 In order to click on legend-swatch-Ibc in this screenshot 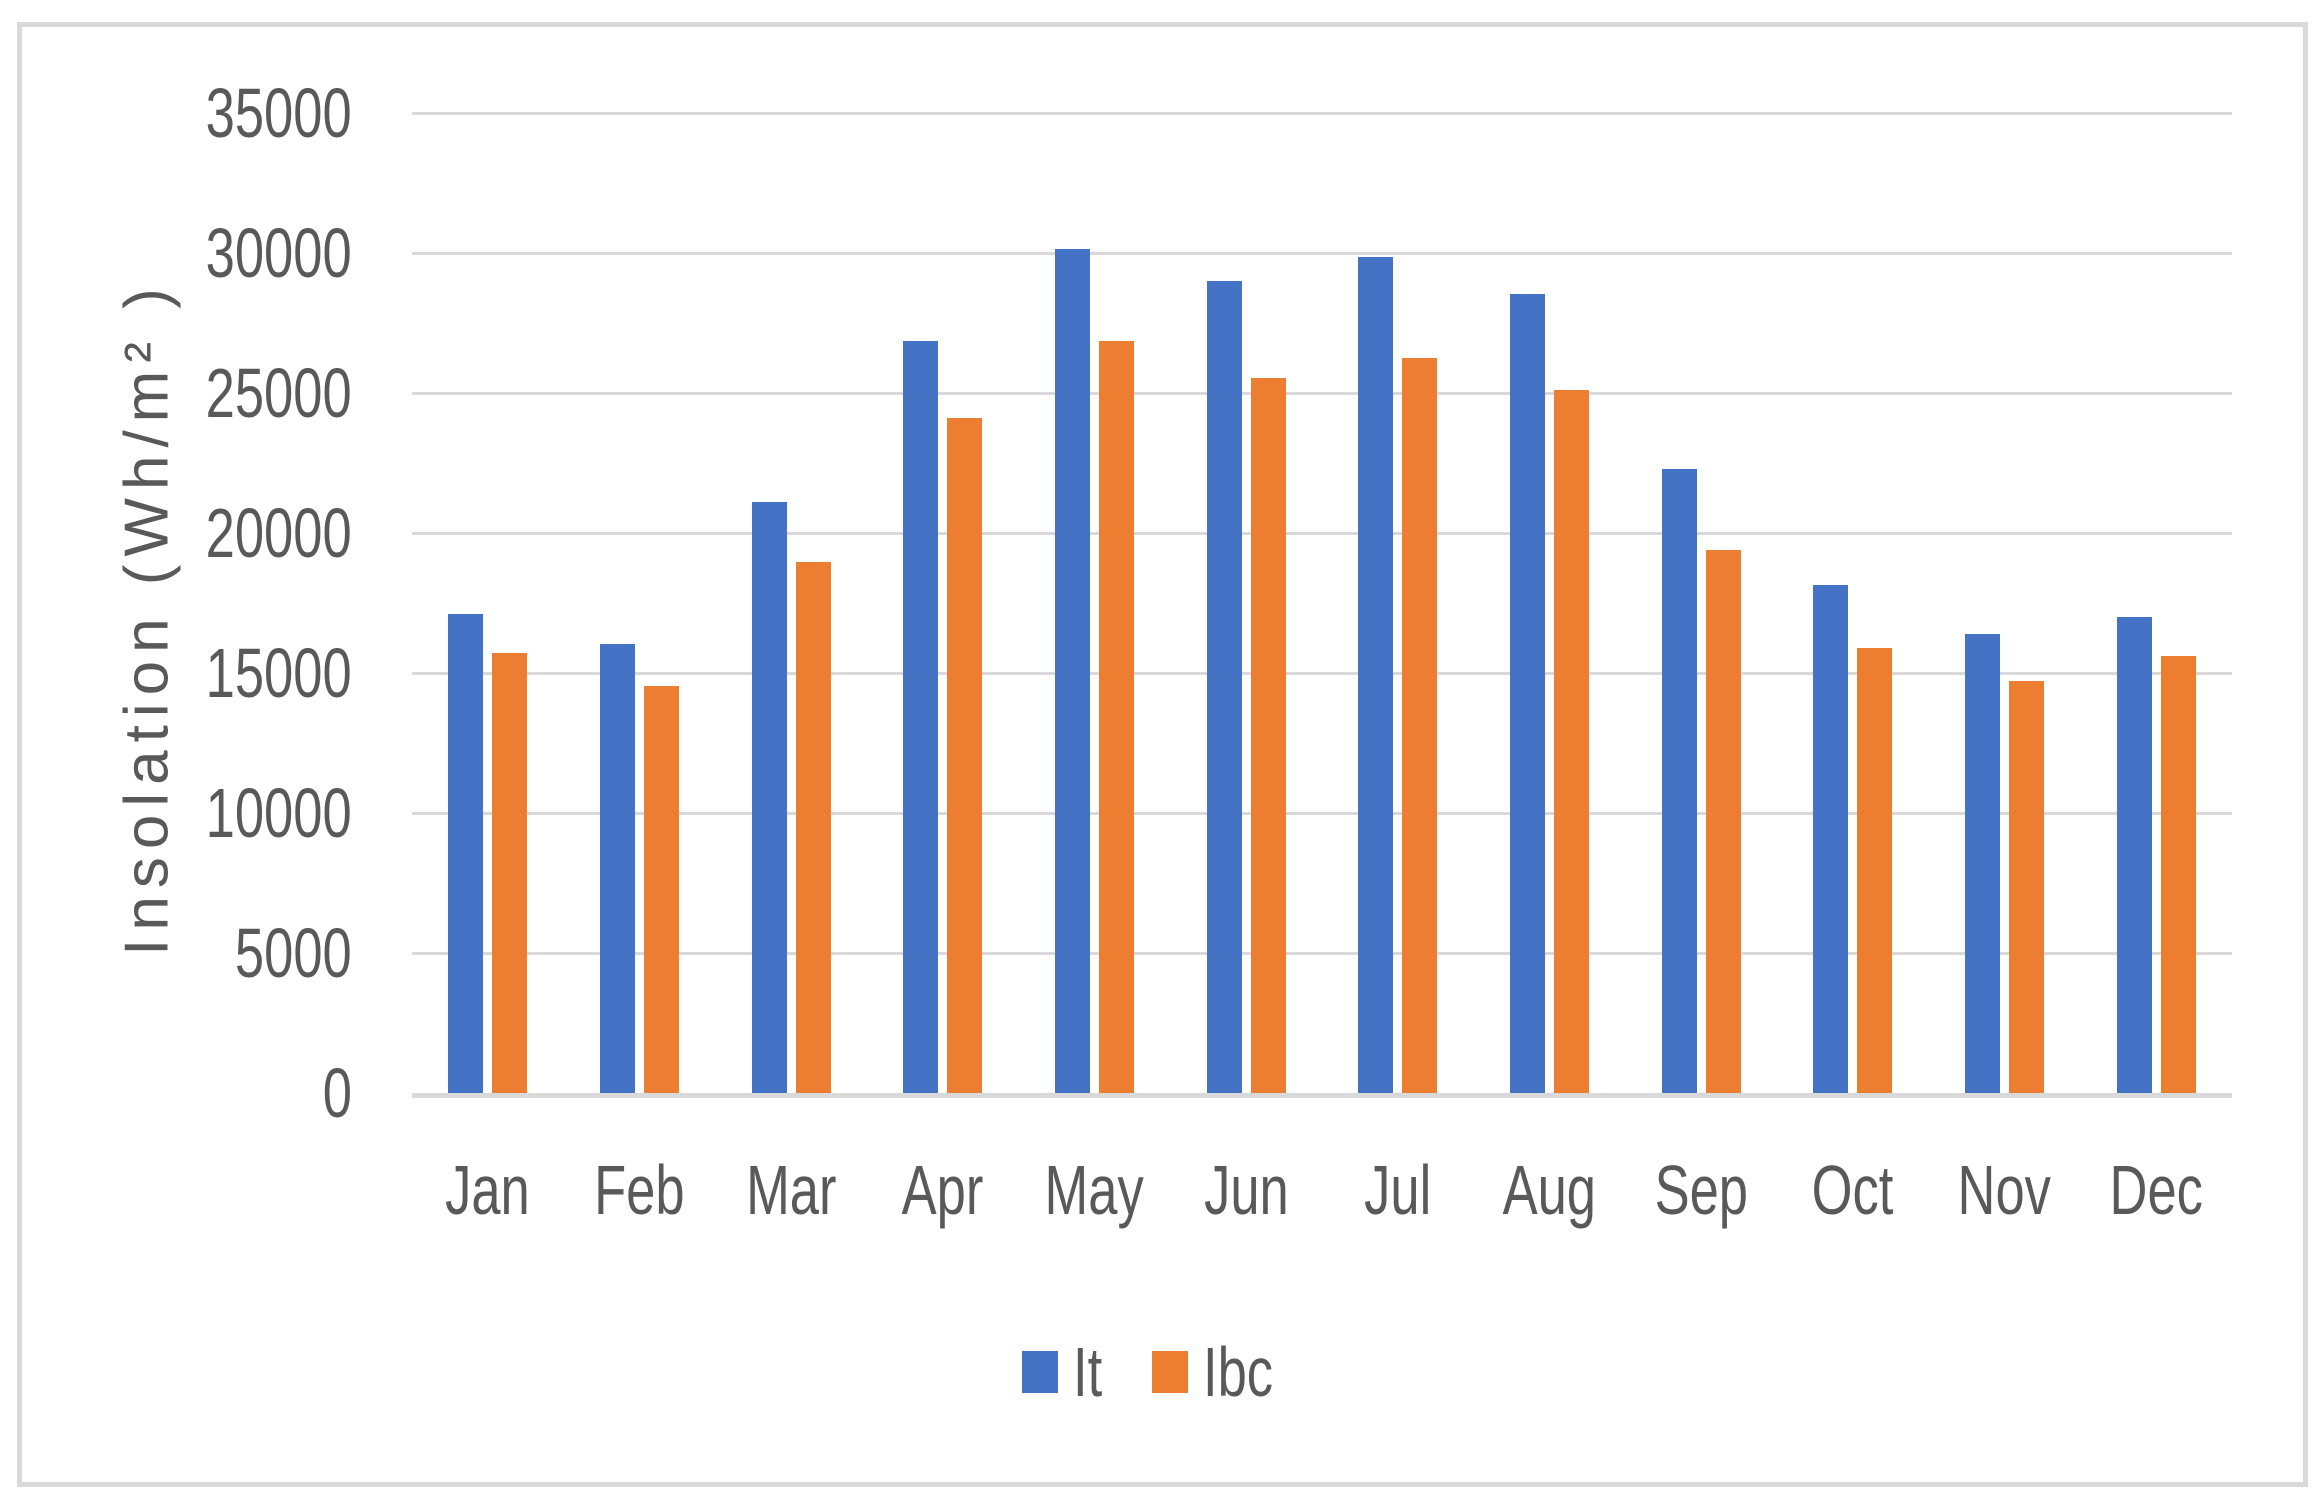, I will do `click(1170, 1372)`.